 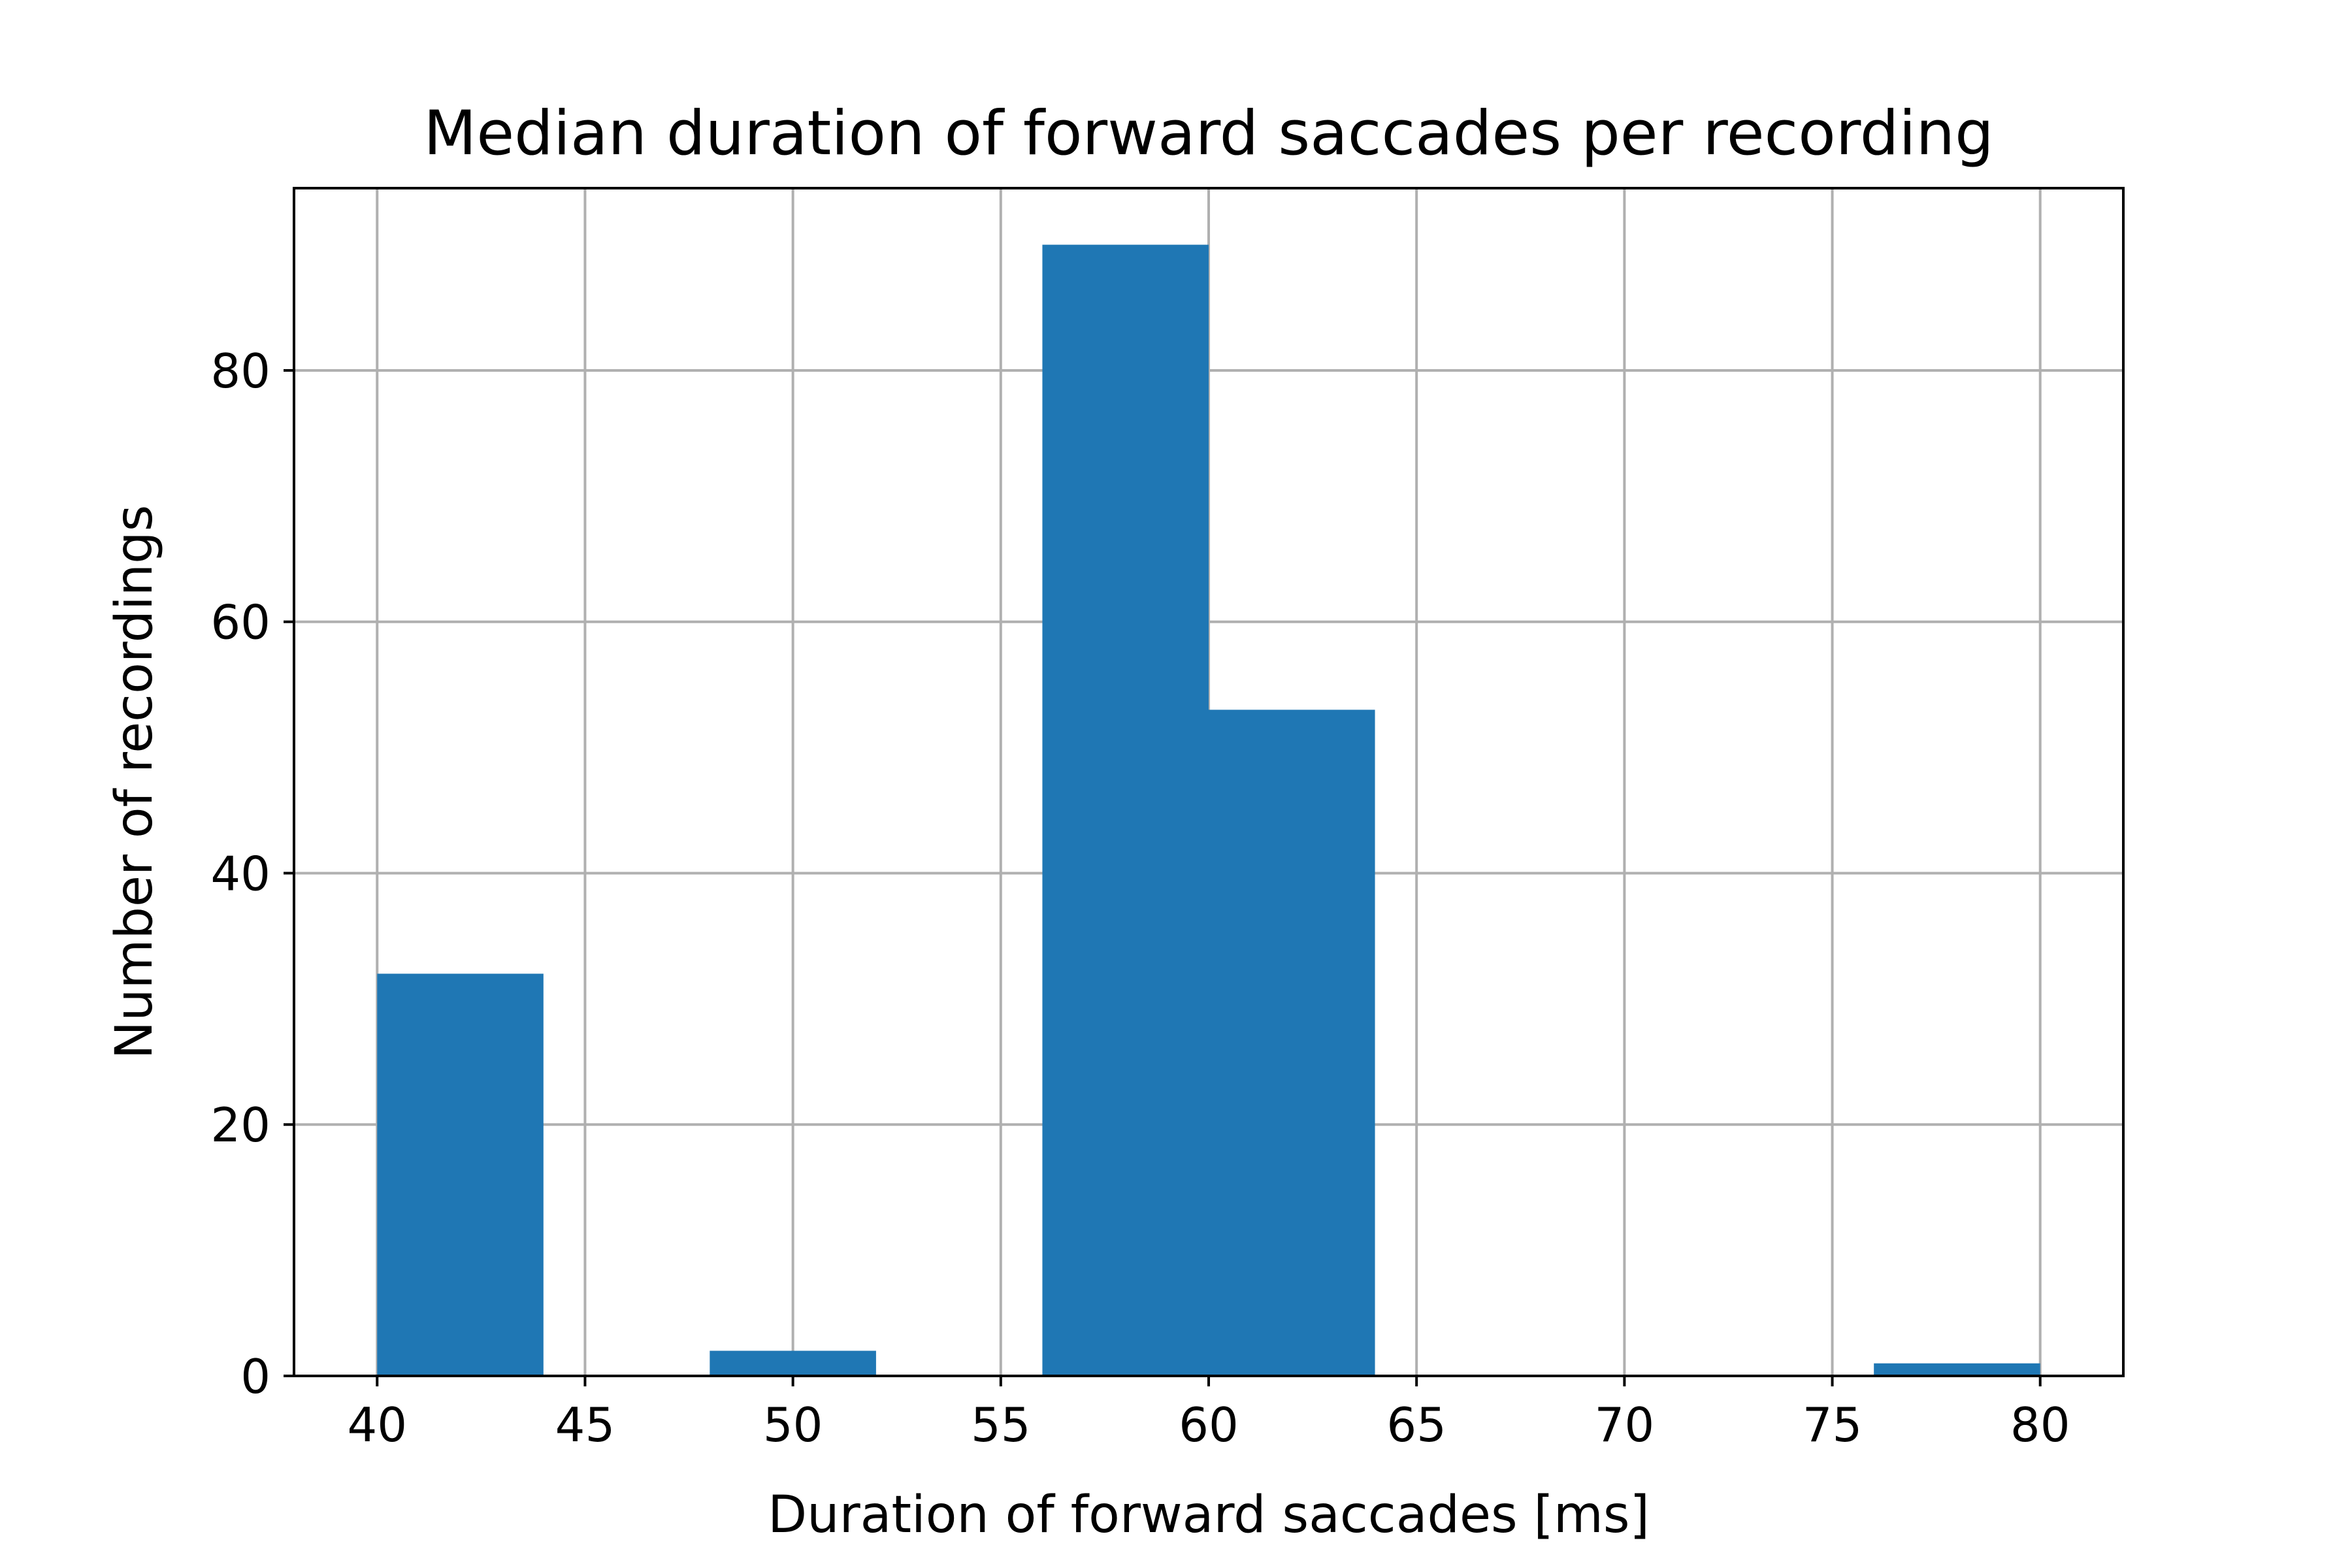 What do you see at coordinates (585, 1424) in the screenshot?
I see `x-tick-label: 45` at bounding box center [585, 1424].